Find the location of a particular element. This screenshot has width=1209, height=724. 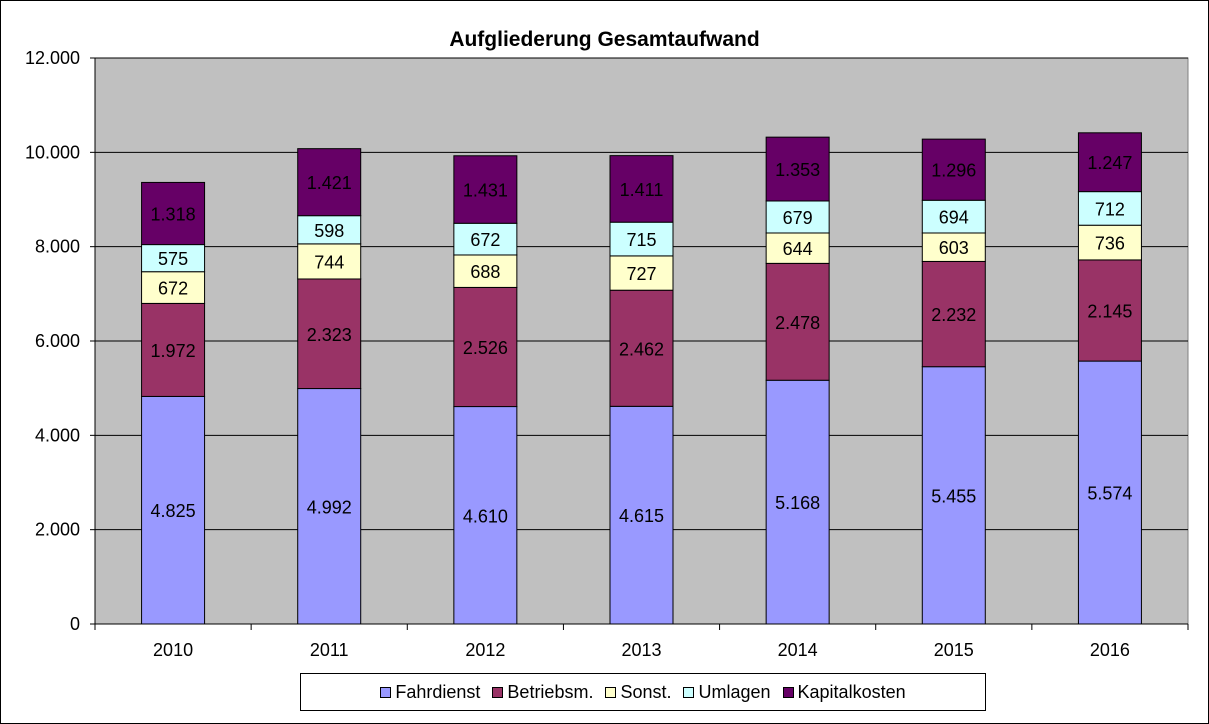

x-tick-label: 2013 is located at coordinates (641, 650).